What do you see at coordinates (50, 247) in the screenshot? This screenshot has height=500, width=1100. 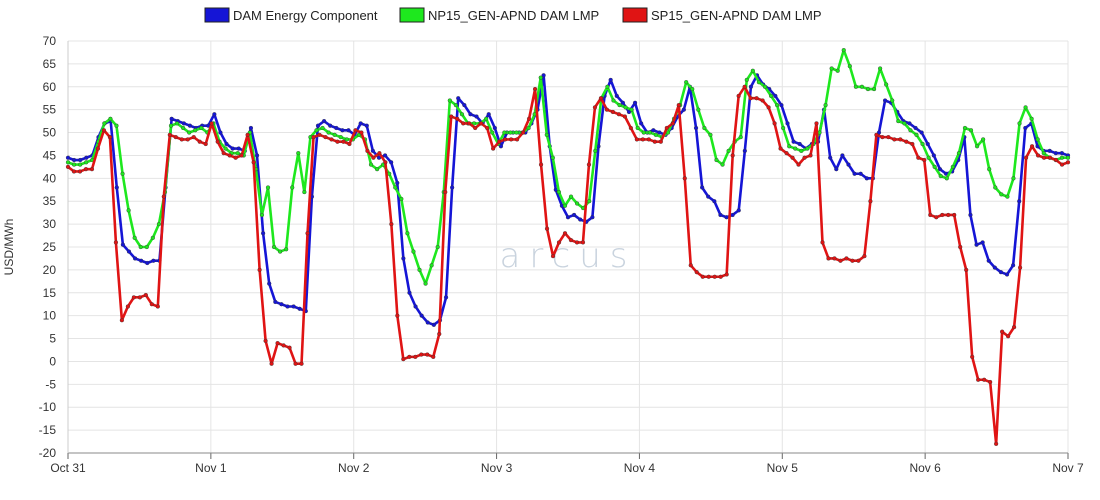 I see `y-tick-label: 25` at bounding box center [50, 247].